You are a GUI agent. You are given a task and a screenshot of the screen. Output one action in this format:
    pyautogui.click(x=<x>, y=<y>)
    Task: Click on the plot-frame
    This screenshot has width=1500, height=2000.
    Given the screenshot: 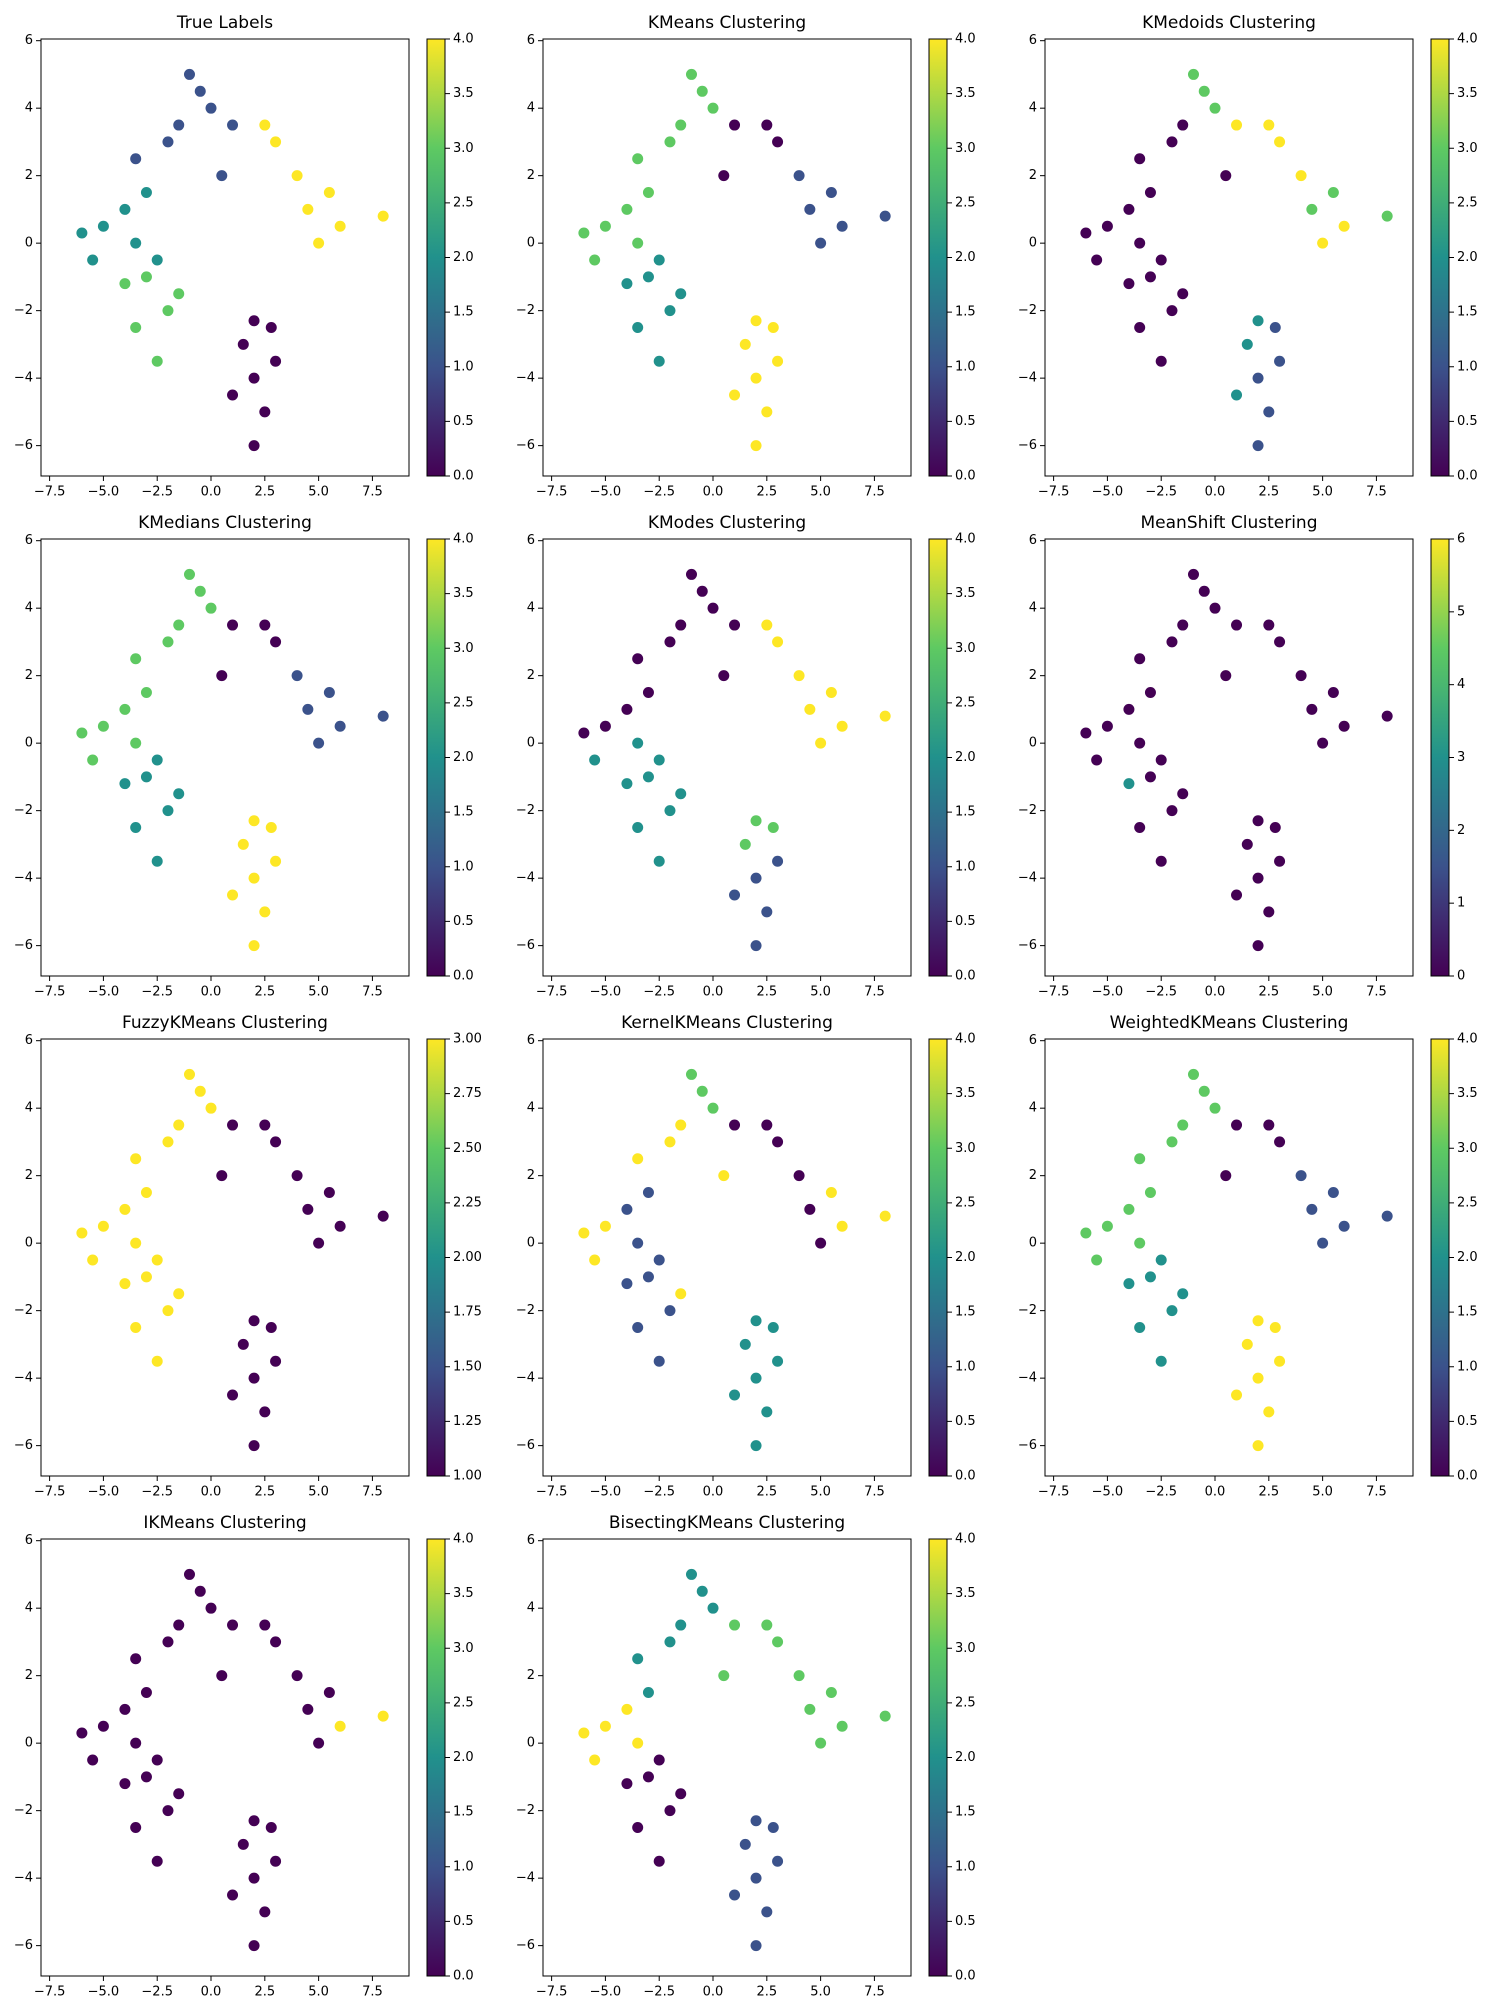 What is the action you would take?
    pyautogui.click(x=225, y=757)
    